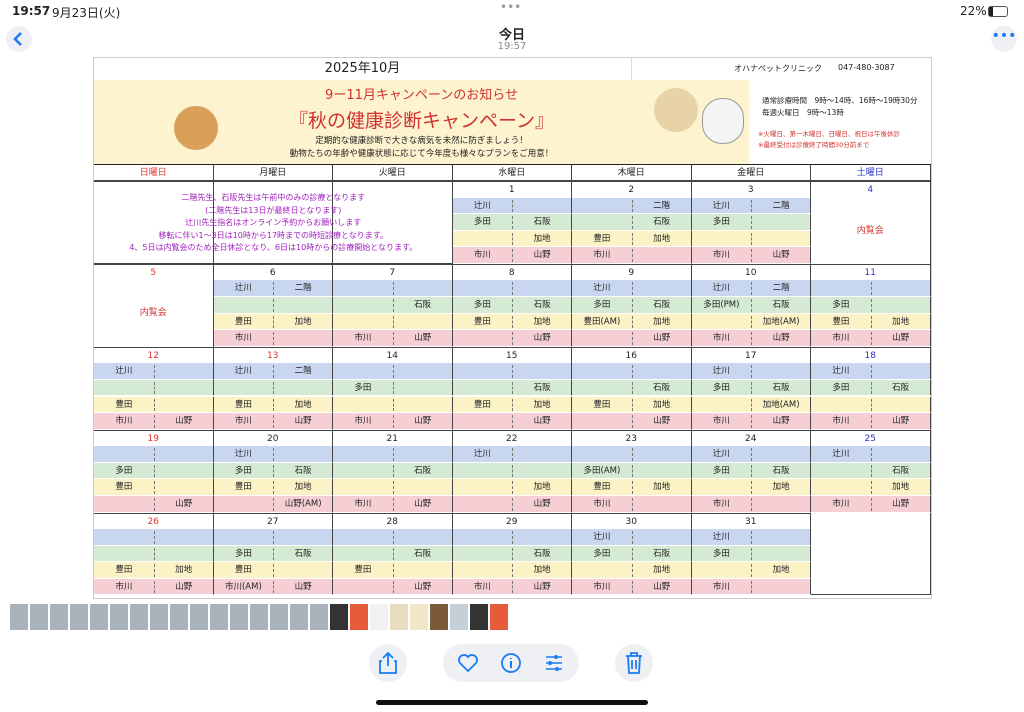 The width and height of the screenshot is (1024, 712). What do you see at coordinates (751, 173) in the screenshot?
I see `weekday: 金曜日` at bounding box center [751, 173].